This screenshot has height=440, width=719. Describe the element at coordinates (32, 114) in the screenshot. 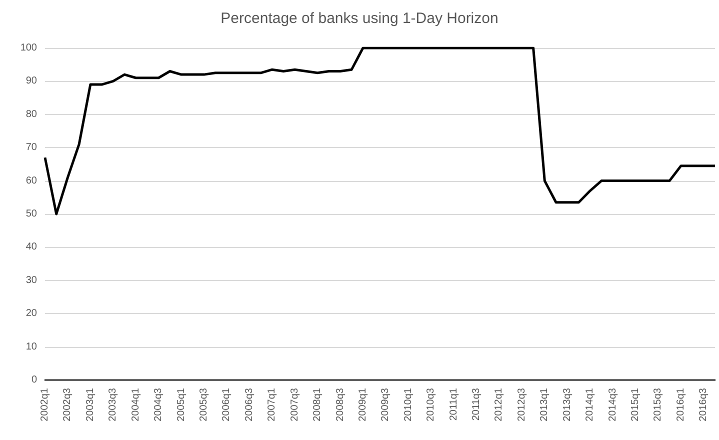

I see `y-tick-label: 80` at that location.